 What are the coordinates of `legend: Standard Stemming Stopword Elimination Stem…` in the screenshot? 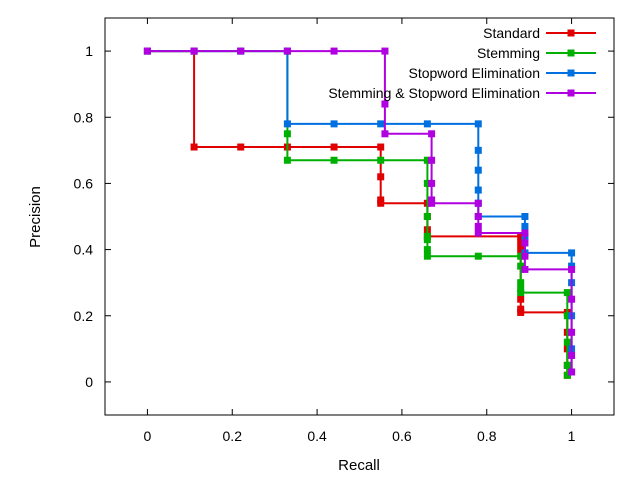 It's located at (462, 63).